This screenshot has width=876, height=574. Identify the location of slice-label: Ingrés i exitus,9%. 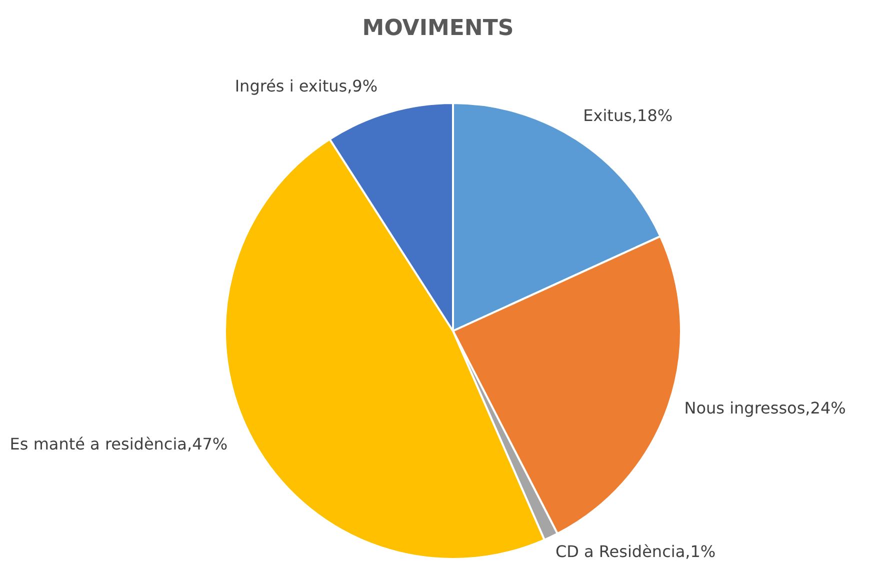
(306, 86).